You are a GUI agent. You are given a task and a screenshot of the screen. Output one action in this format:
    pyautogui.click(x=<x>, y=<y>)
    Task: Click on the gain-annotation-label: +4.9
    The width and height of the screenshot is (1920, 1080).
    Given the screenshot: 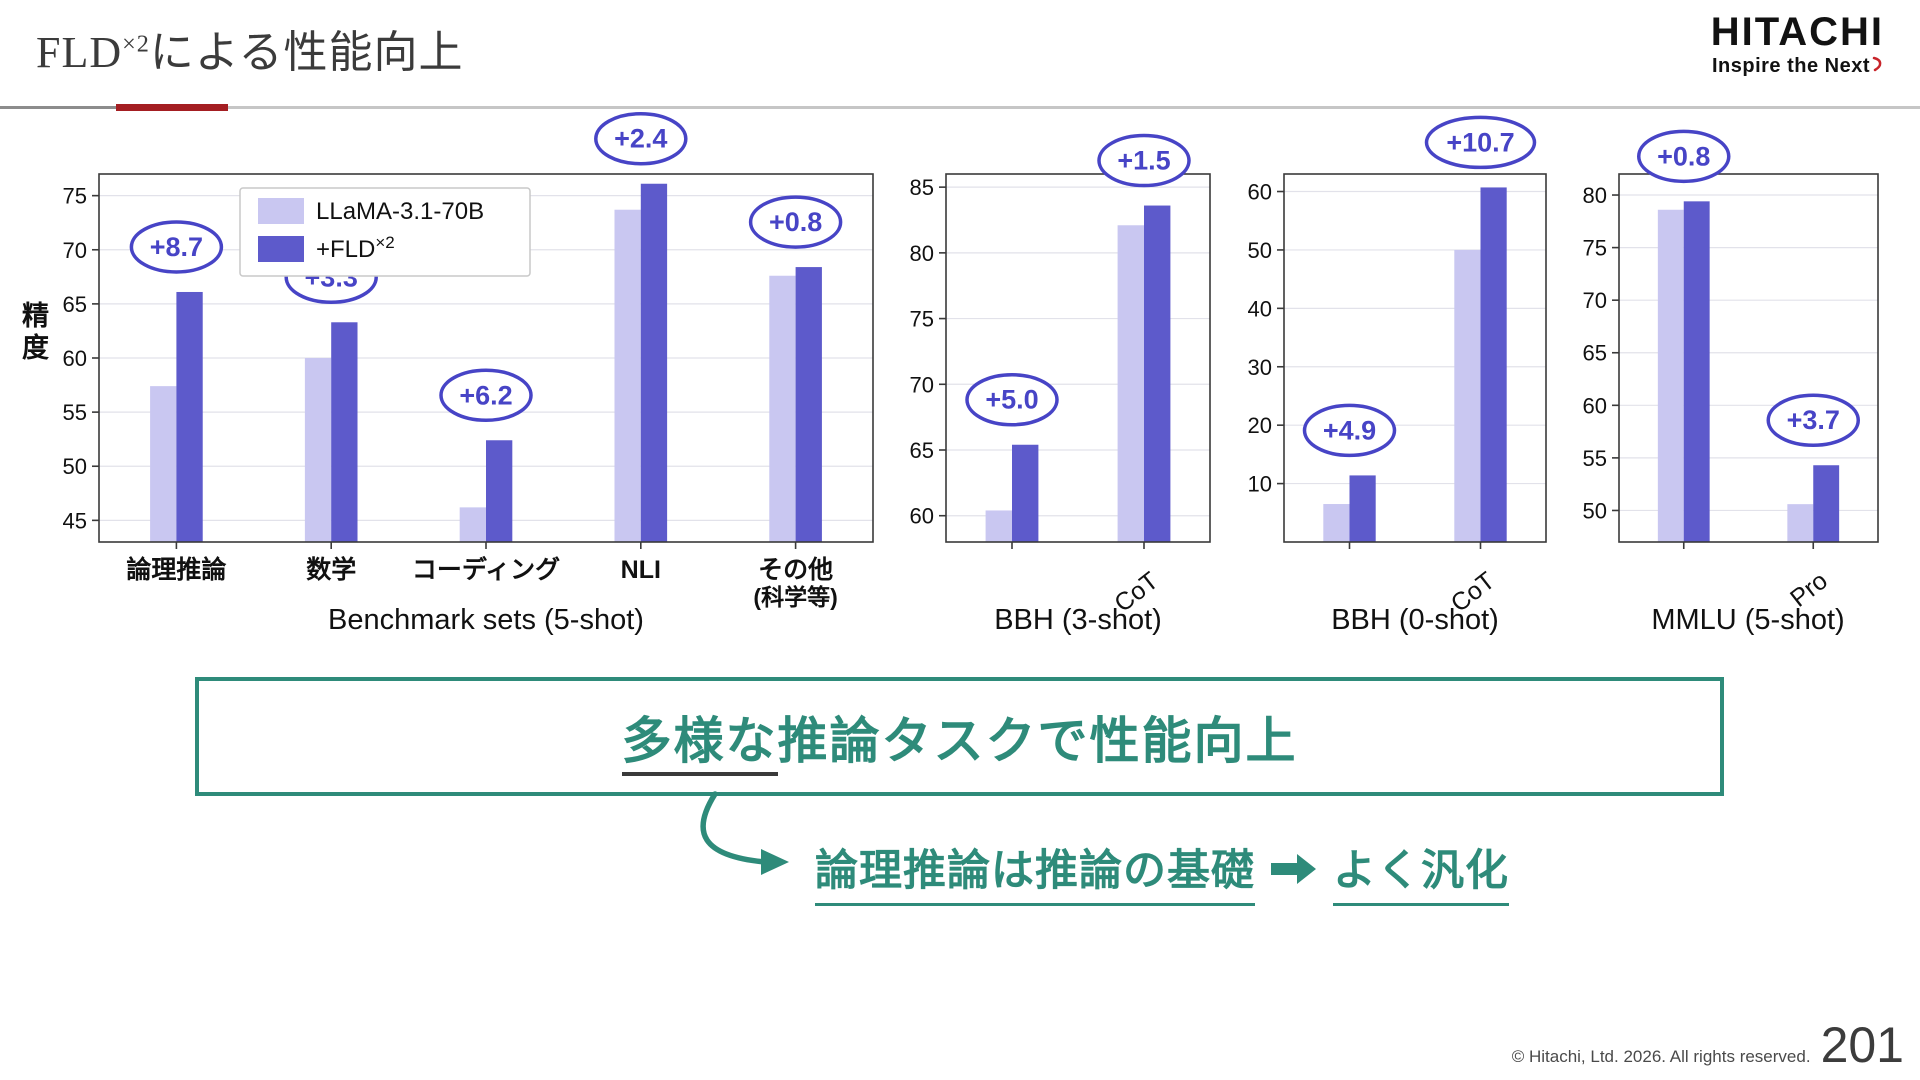 What is the action you would take?
    pyautogui.click(x=1349, y=430)
    